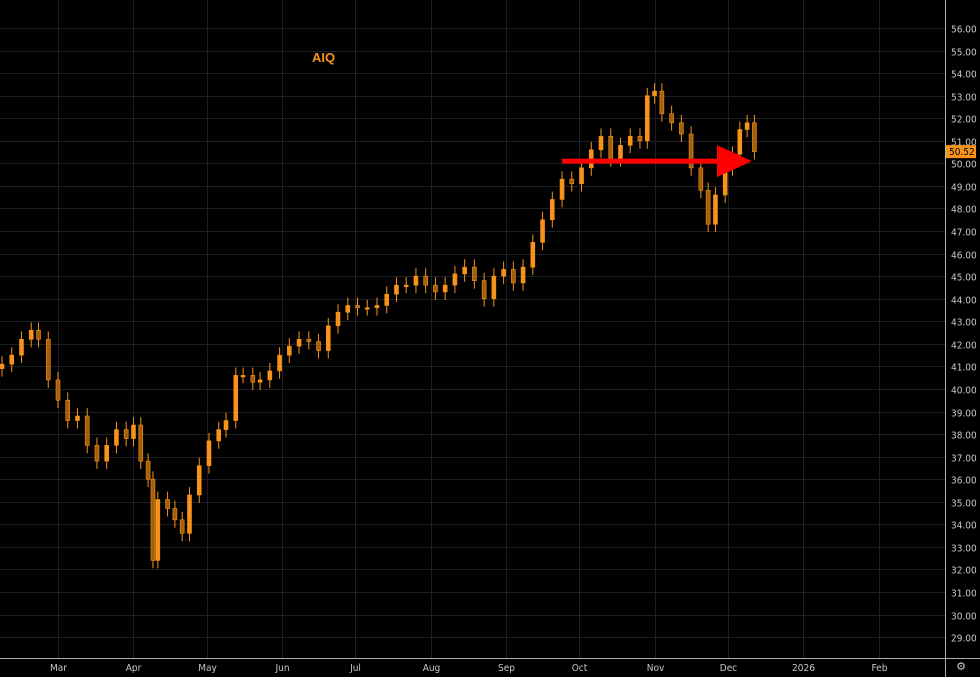 This screenshot has width=980, height=677. I want to click on arrow-head, so click(734, 161).